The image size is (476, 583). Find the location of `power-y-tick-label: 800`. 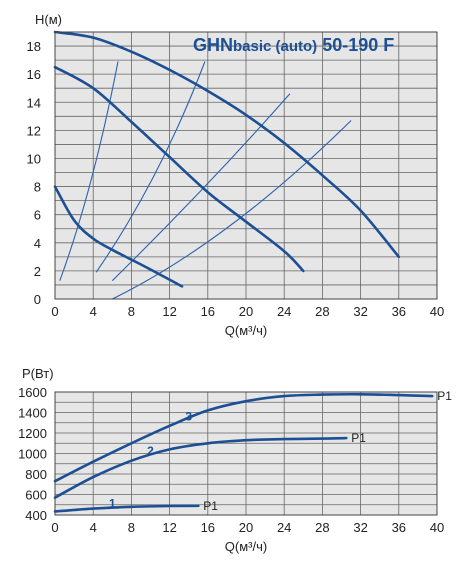

power-y-tick-label: 800 is located at coordinates (36, 474).